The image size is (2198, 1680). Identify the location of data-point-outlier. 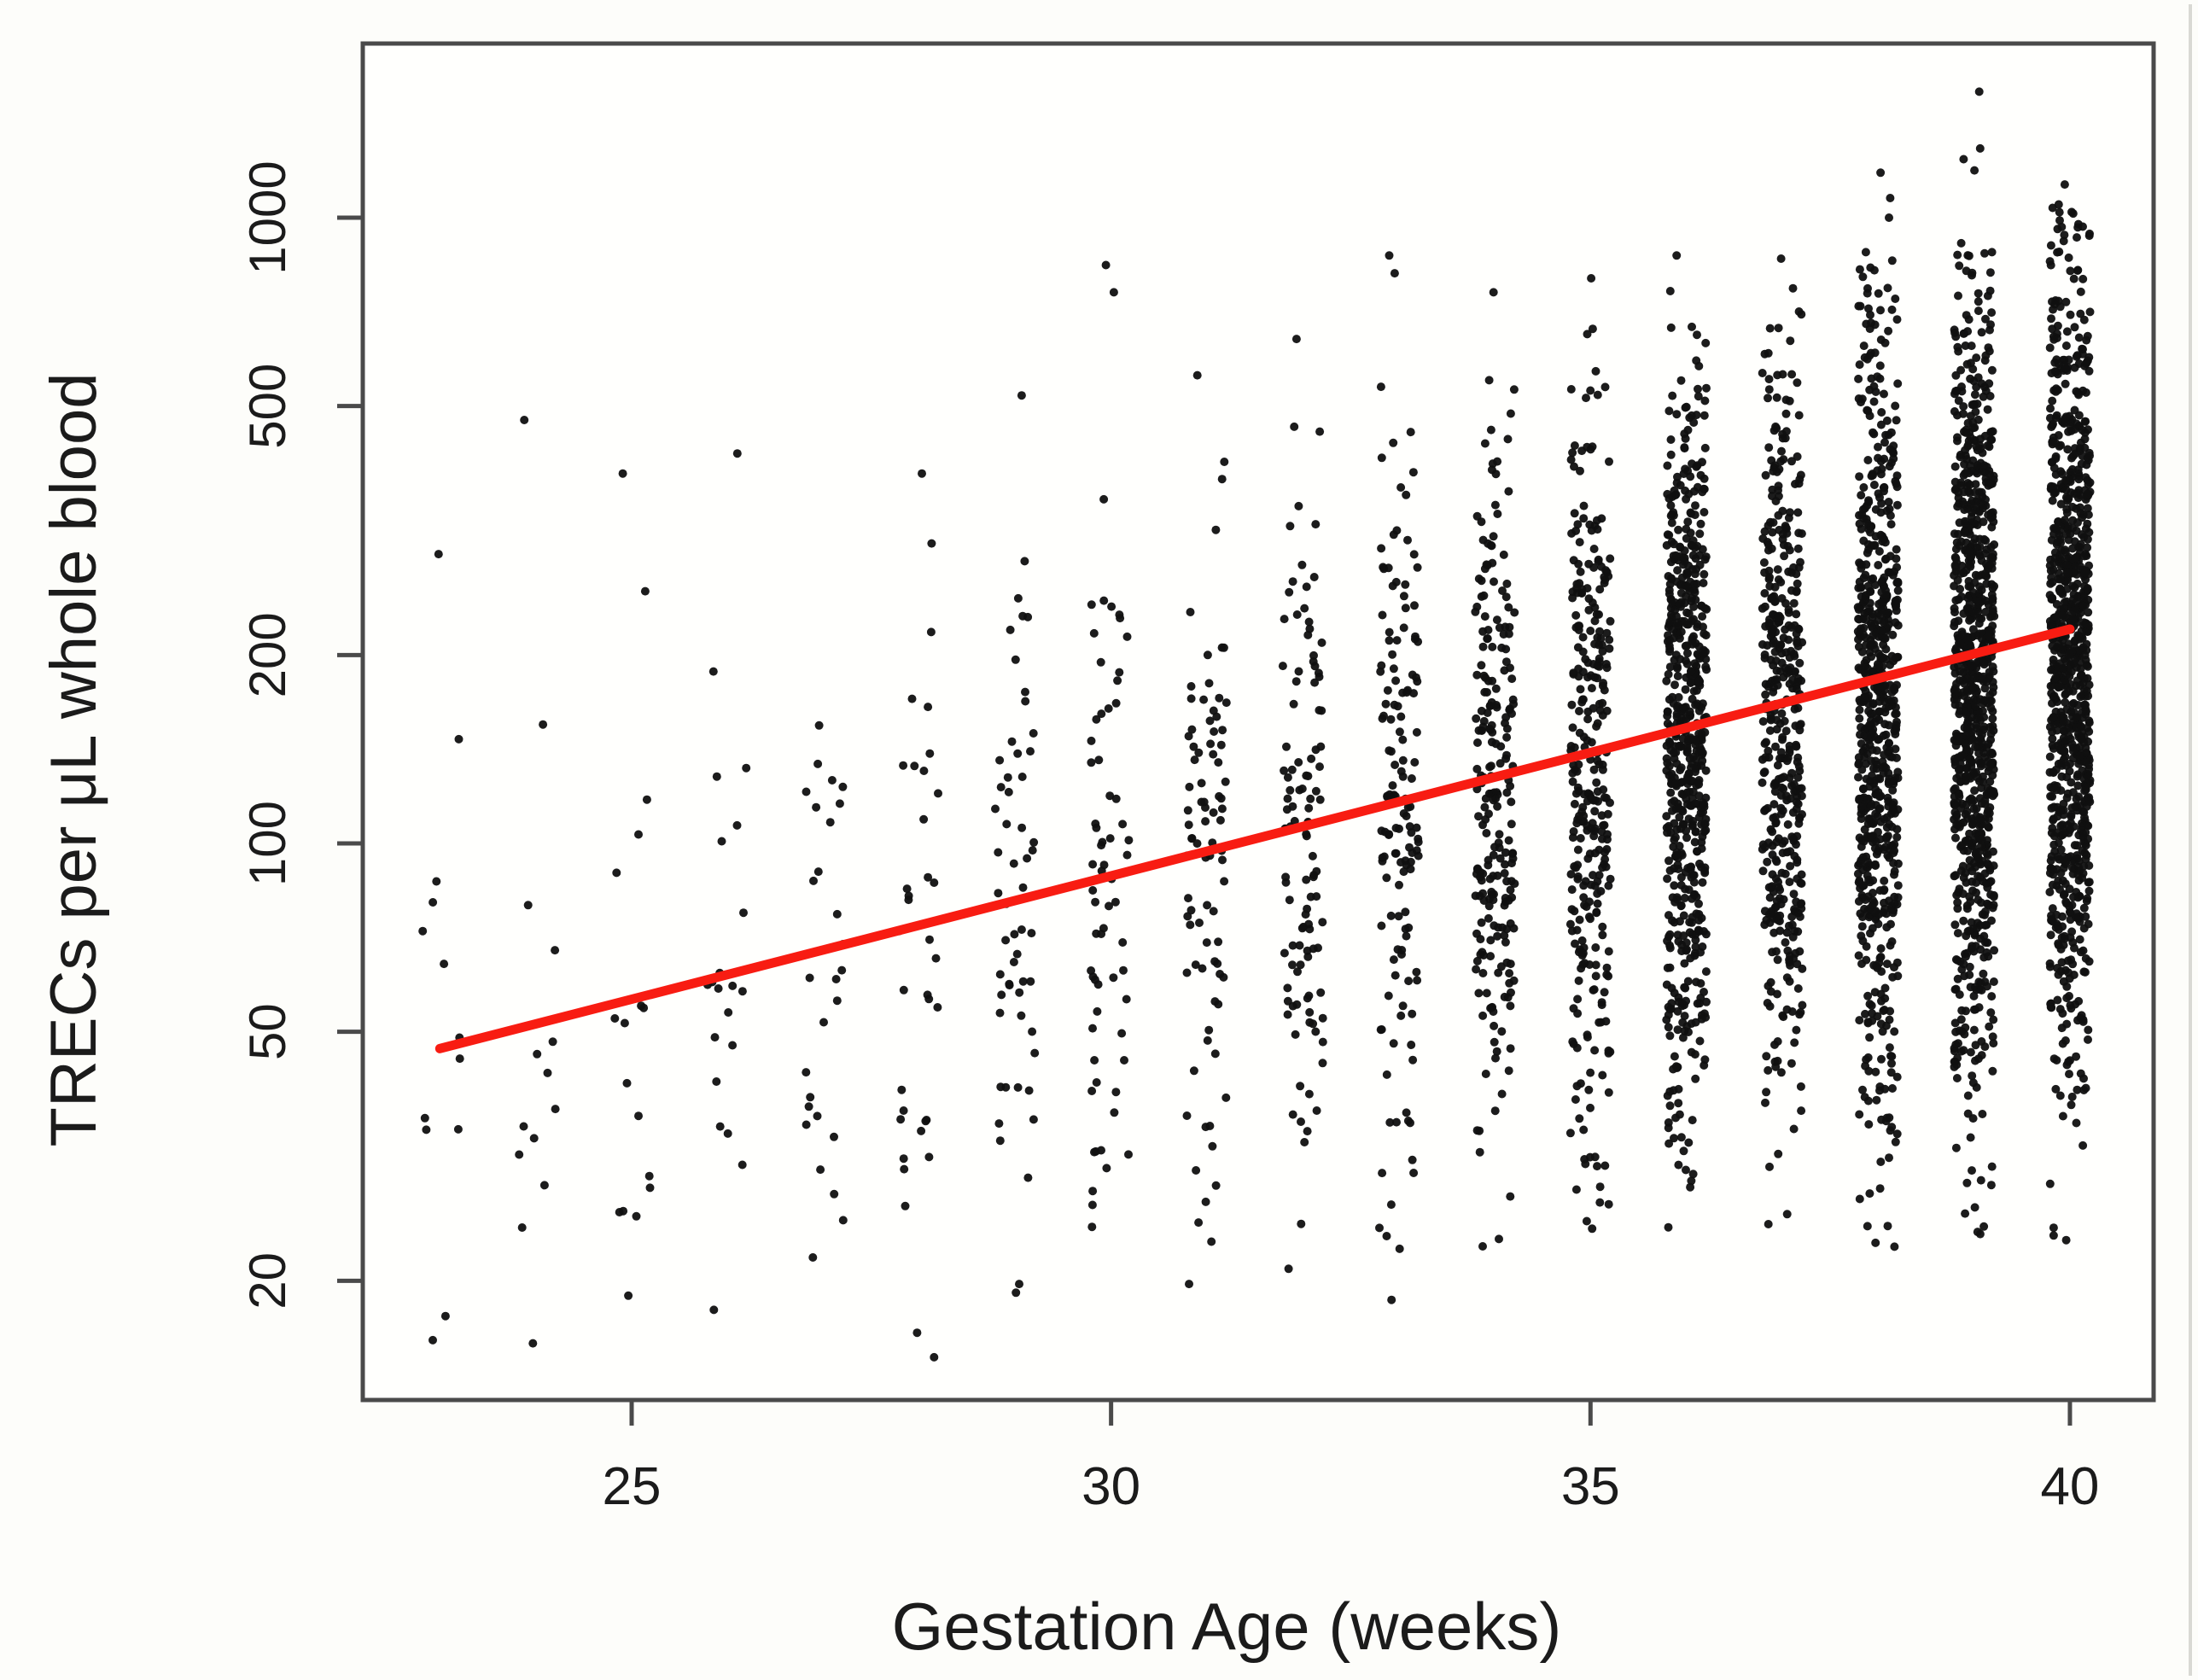
(623, 473).